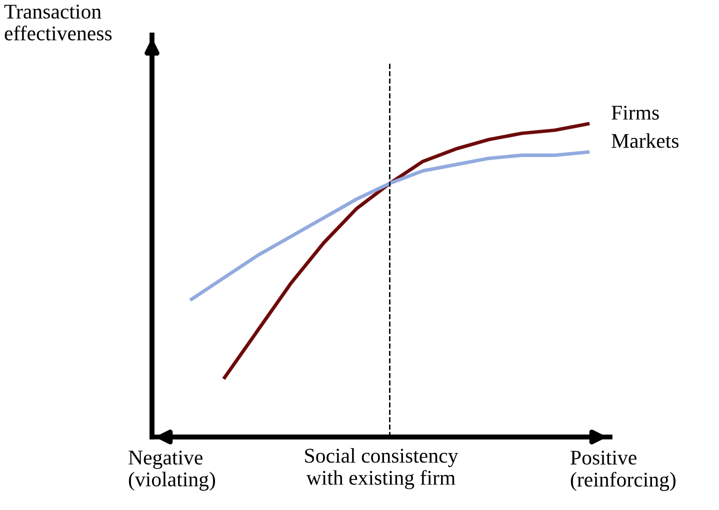 This screenshot has height=510, width=719. I want to click on text: Positive (reinforcing), so click(623, 470).